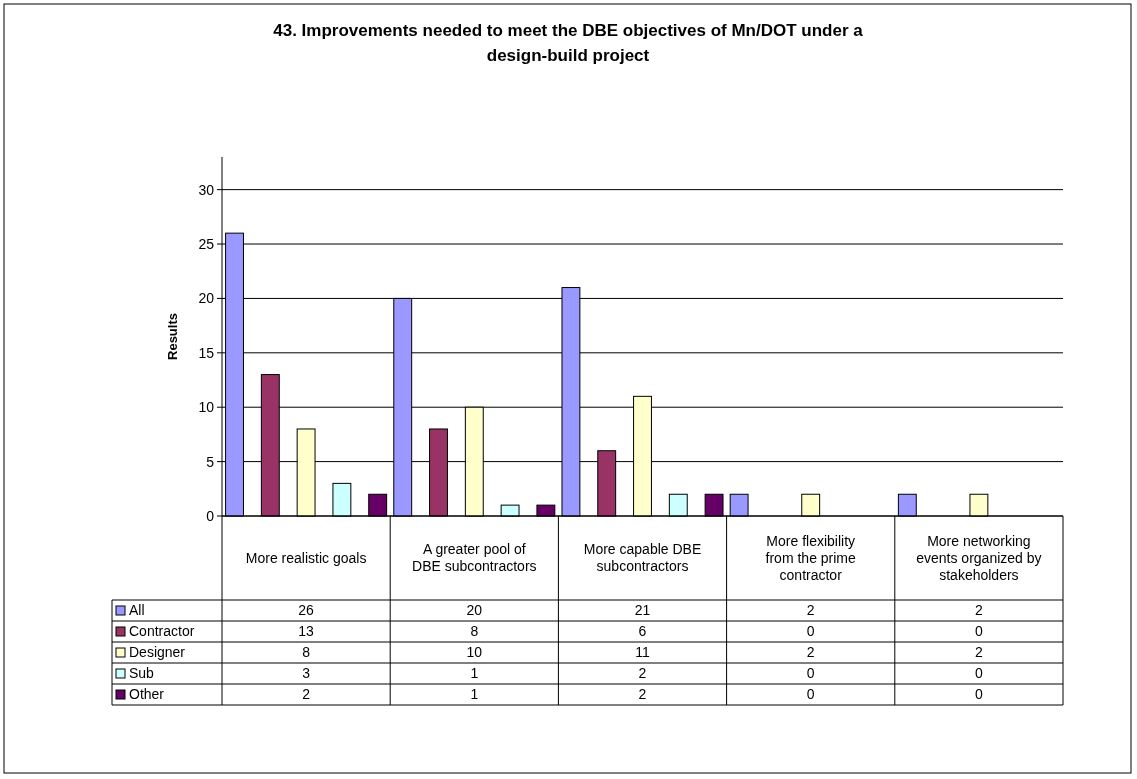 The image size is (1137, 779). Describe the element at coordinates (210, 515) in the screenshot. I see `y-tick-label: 0` at that location.